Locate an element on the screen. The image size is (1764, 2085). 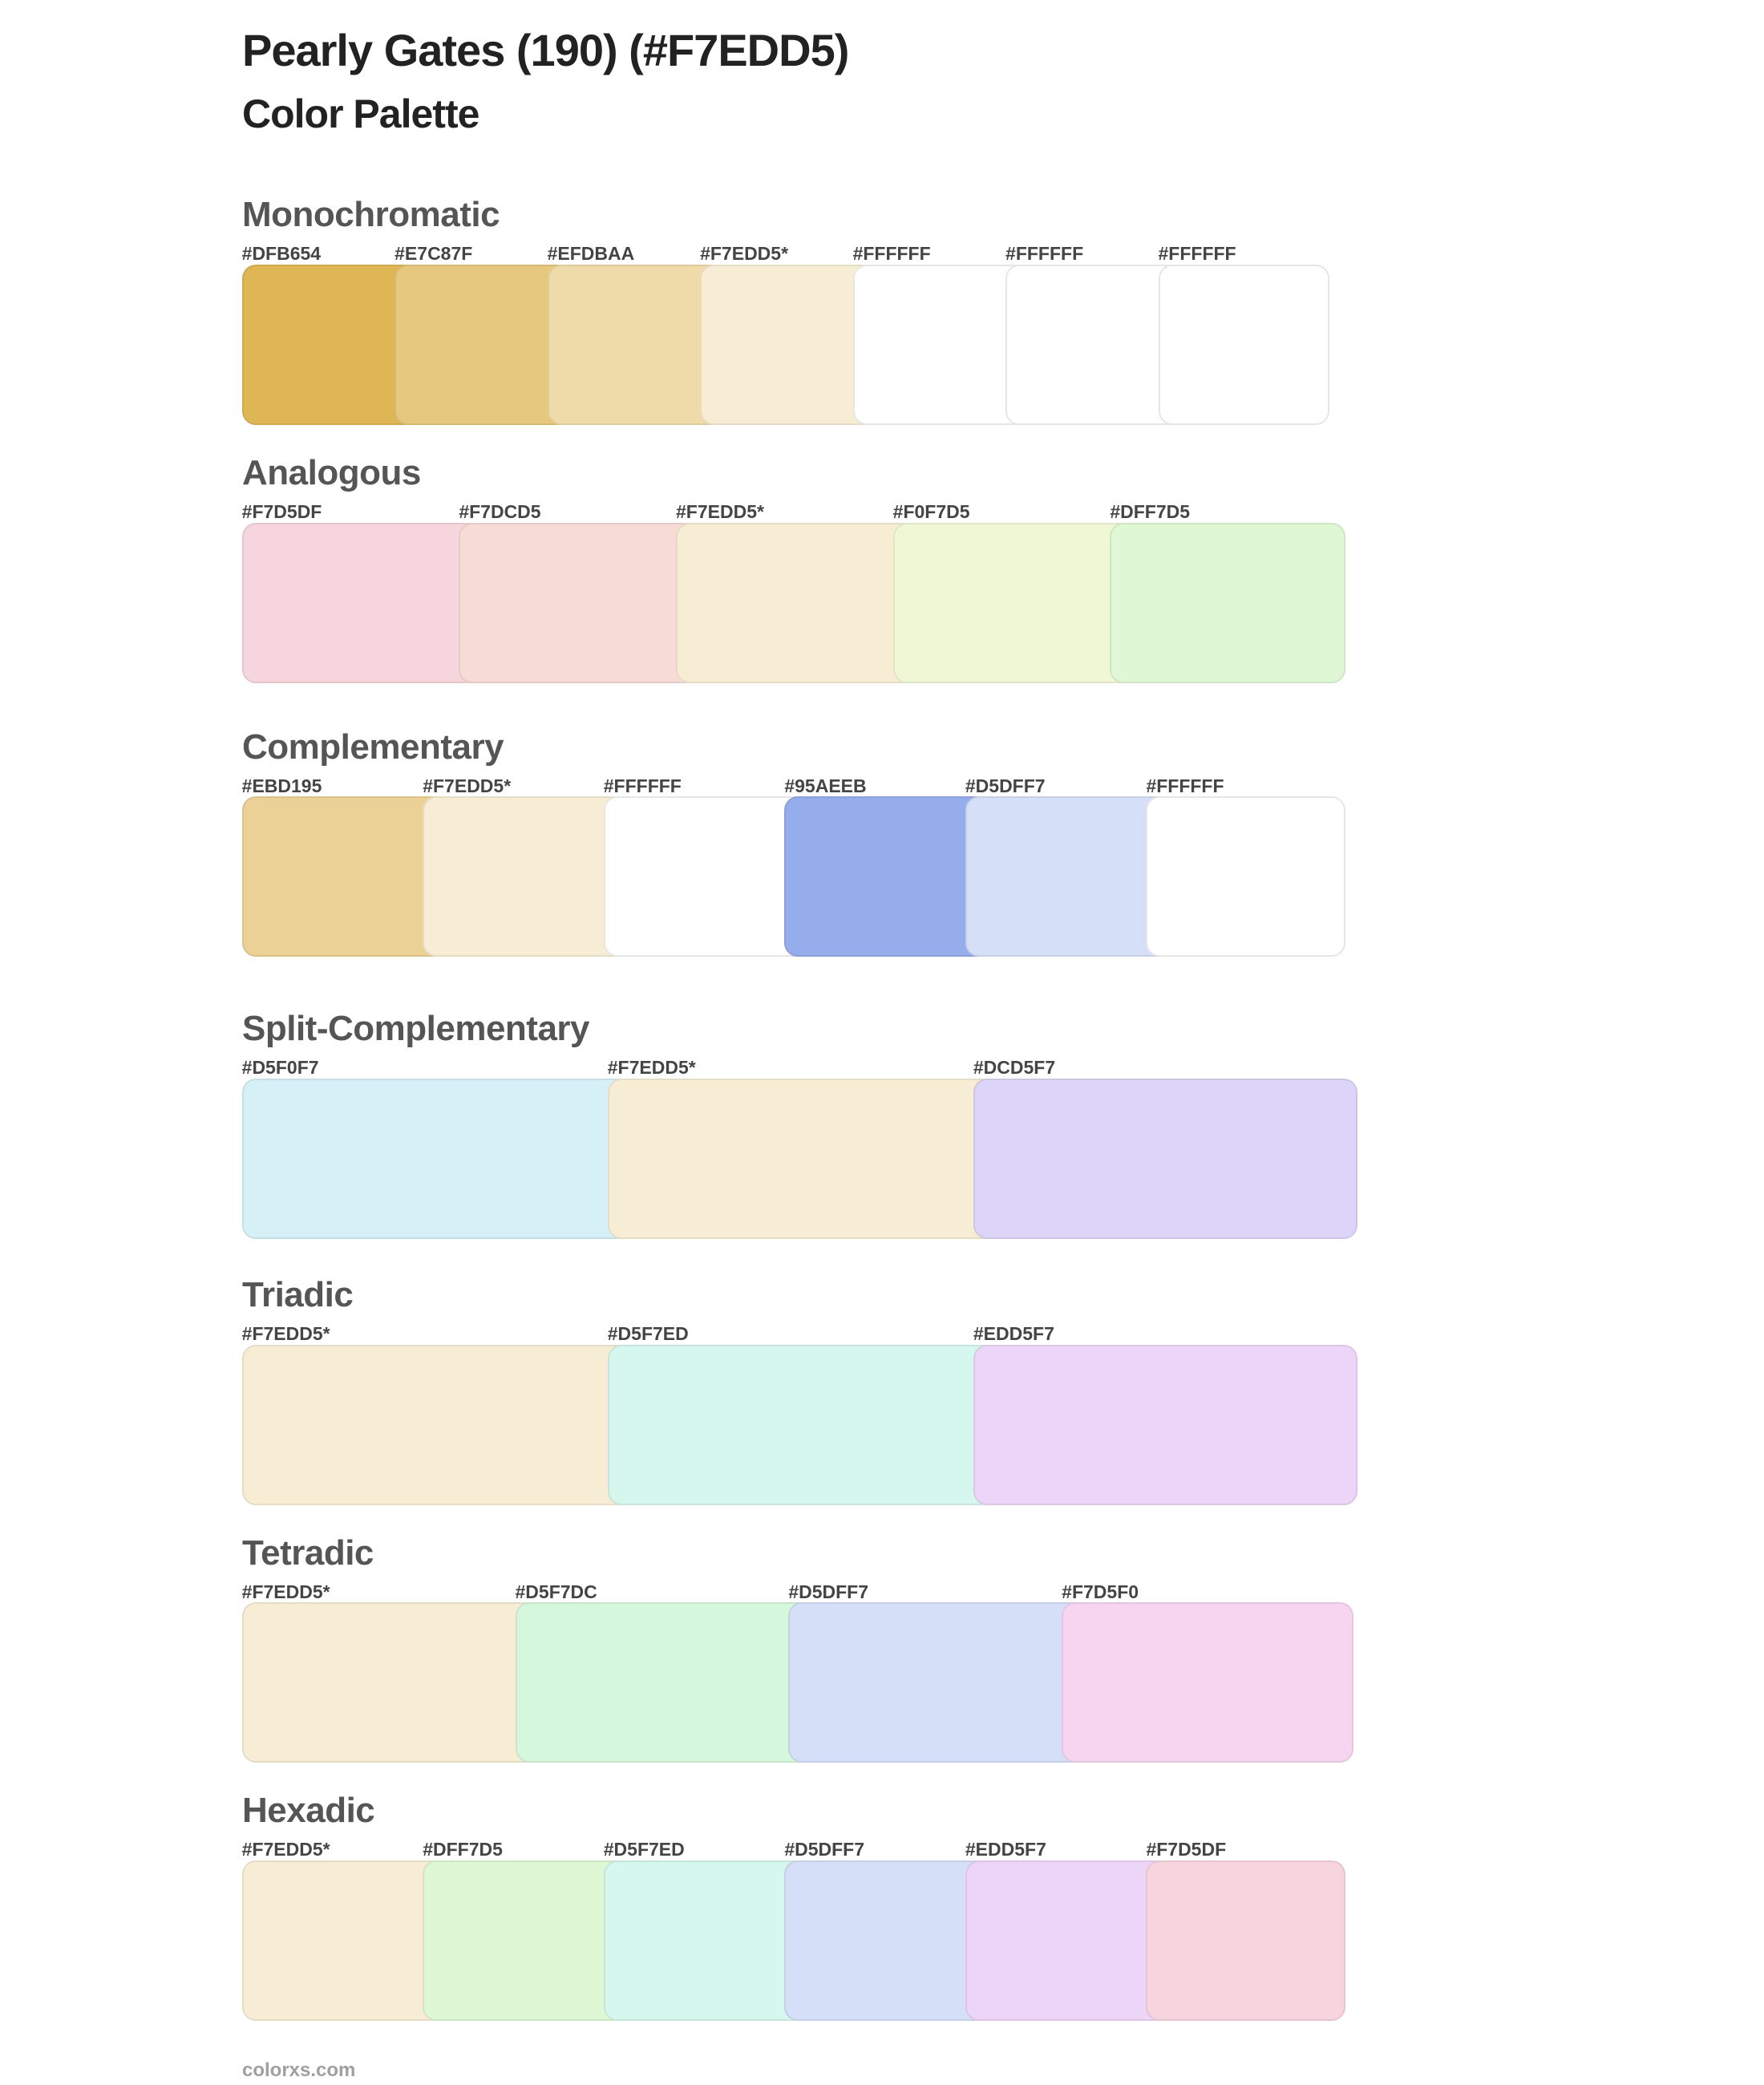
swatch-hex-label: #EFDBAA is located at coordinates (591, 254).